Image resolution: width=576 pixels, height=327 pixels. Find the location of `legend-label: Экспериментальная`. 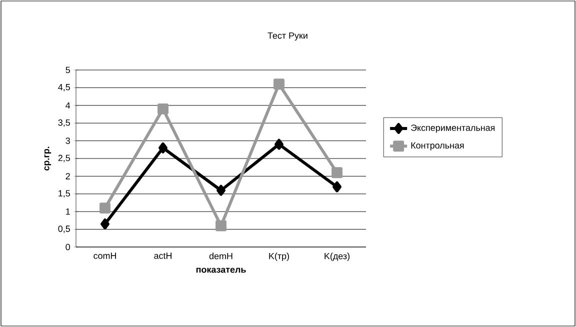

legend-label: Экспериментальная is located at coordinates (453, 128).